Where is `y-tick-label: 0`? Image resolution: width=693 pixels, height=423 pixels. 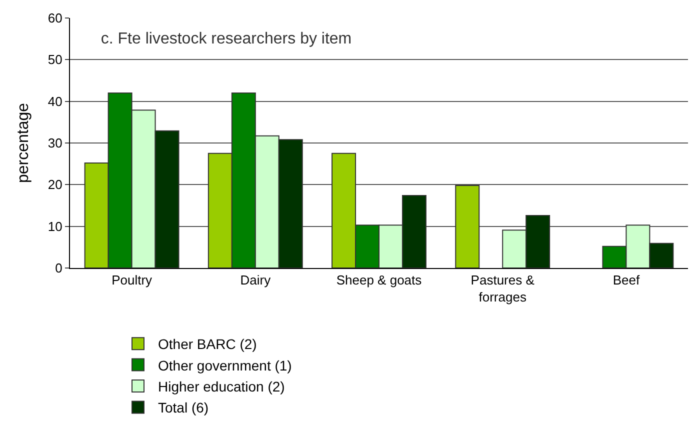 y-tick-label: 0 is located at coordinates (58, 268).